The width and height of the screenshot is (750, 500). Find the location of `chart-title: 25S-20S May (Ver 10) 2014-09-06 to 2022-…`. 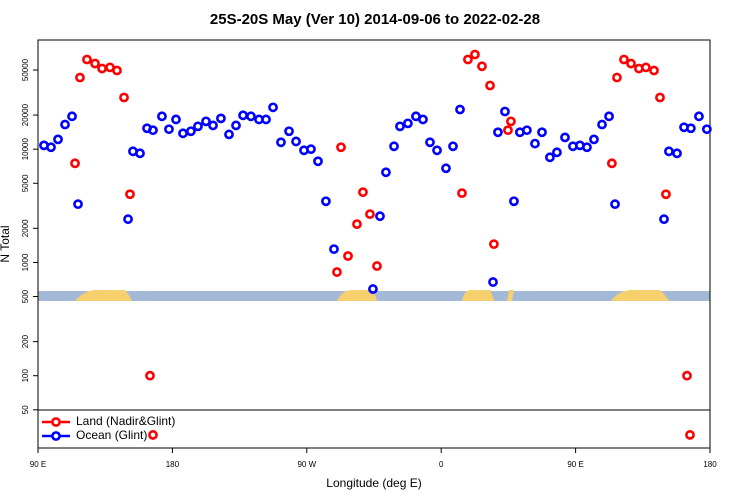

chart-title: 25S-20S May (Ver 10) 2014-09-06 to 2022-… is located at coordinates (375, 19).